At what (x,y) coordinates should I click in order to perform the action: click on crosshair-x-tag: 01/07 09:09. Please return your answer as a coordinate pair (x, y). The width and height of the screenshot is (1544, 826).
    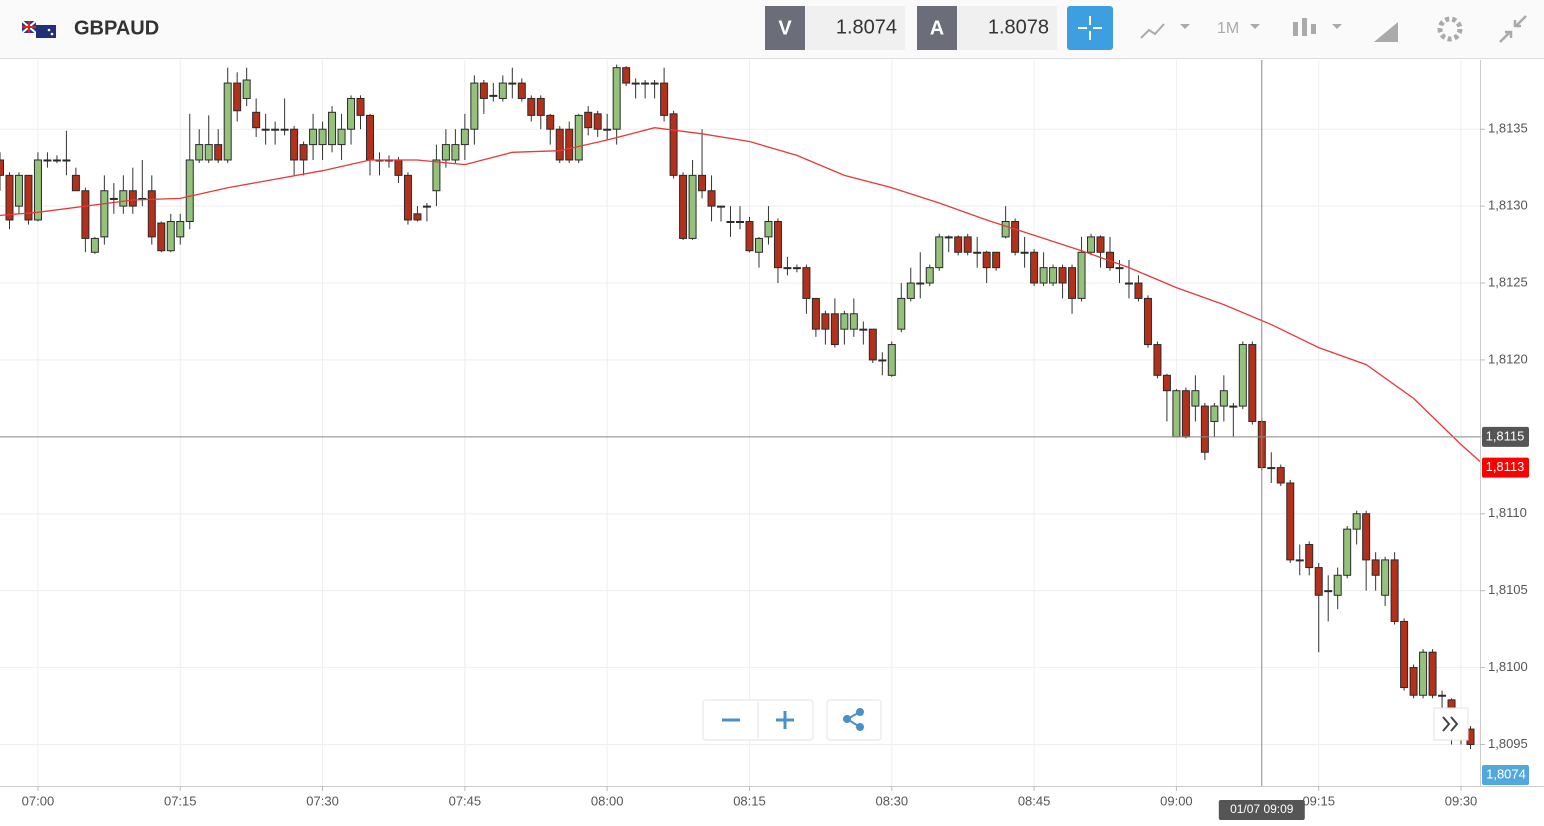
    Looking at the image, I should click on (1262, 809).